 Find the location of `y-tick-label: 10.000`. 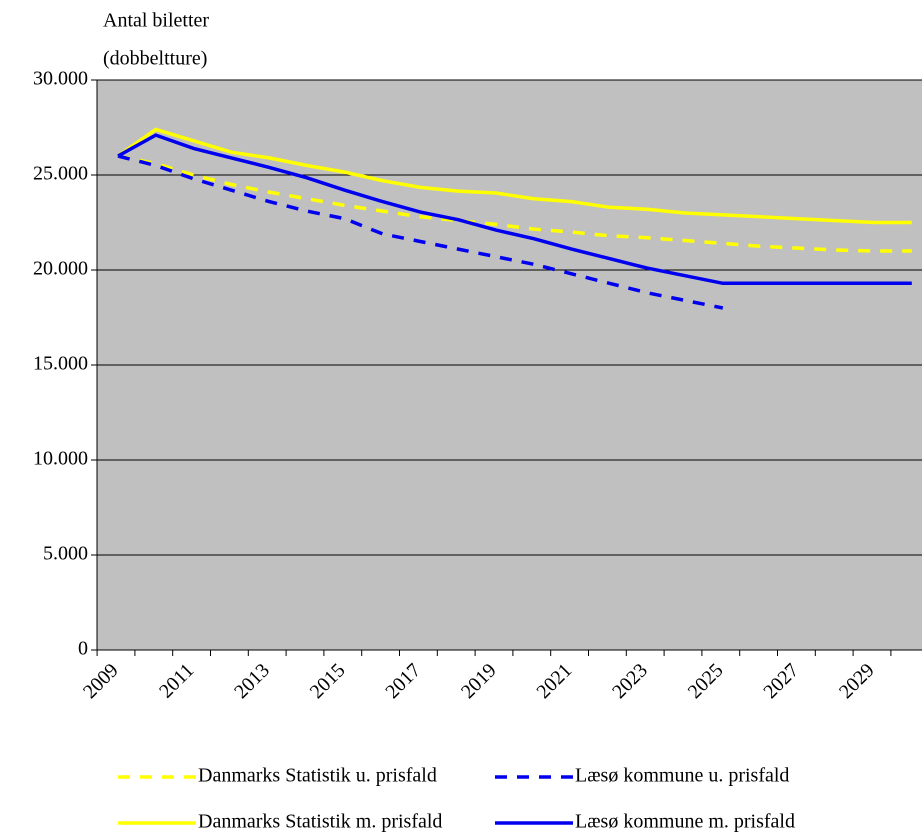

y-tick-label: 10.000 is located at coordinates (60, 459).